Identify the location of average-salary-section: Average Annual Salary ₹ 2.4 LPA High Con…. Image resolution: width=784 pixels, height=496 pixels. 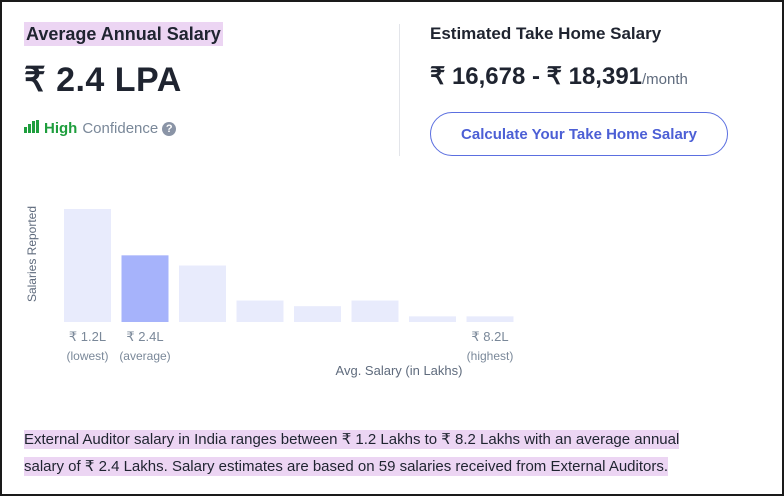
(204, 79).